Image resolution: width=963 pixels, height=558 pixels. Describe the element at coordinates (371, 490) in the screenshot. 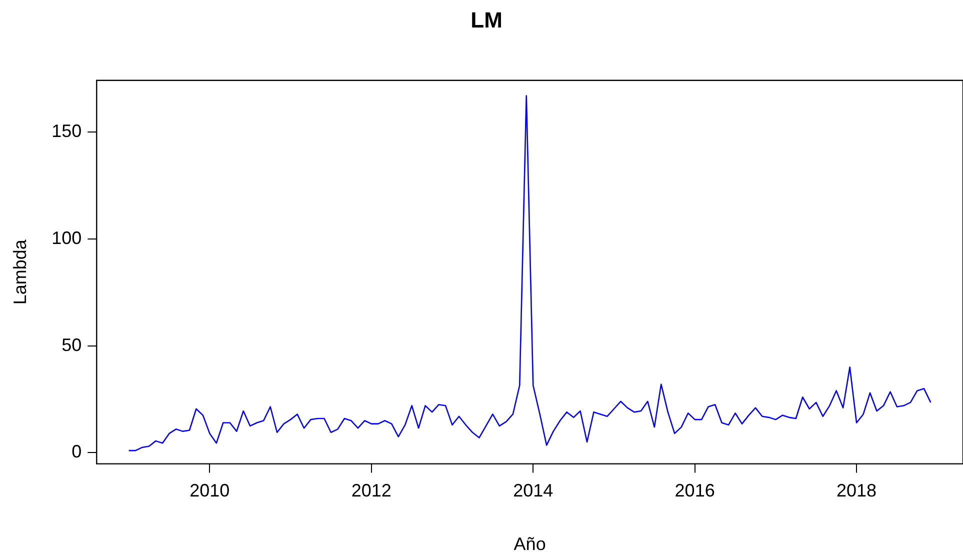

I see `x-tick-label: 2012` at that location.